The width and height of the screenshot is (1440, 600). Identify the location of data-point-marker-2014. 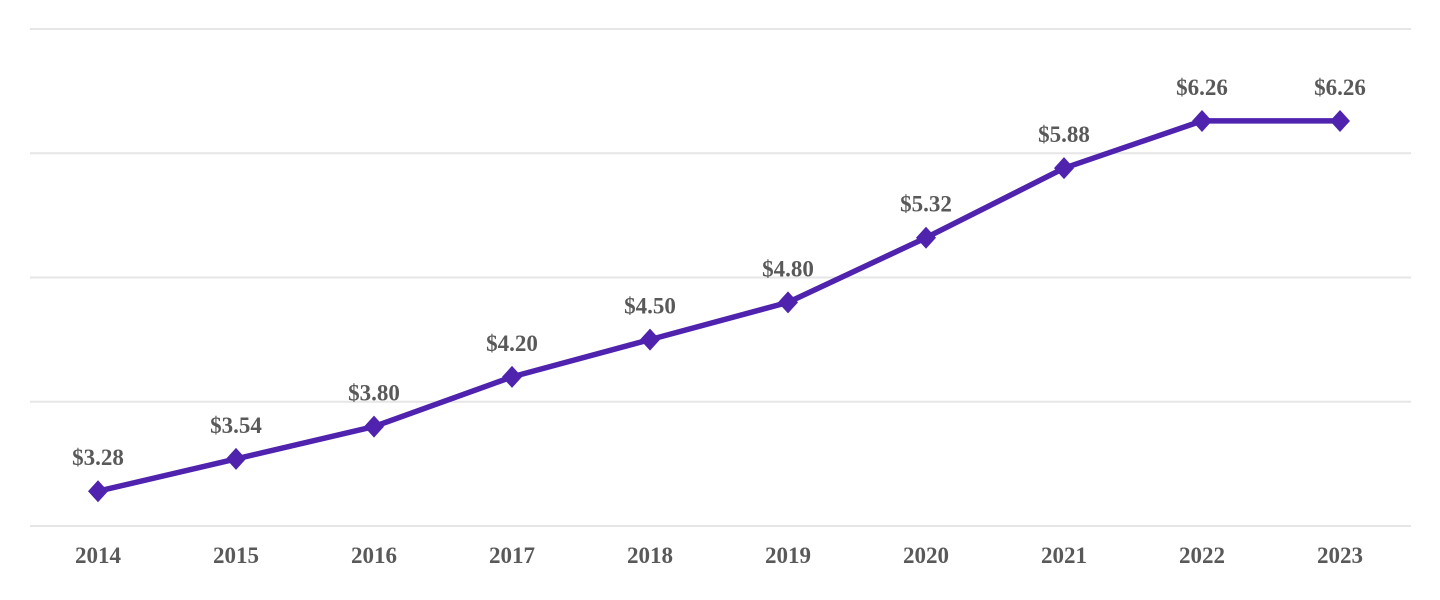
(98, 491).